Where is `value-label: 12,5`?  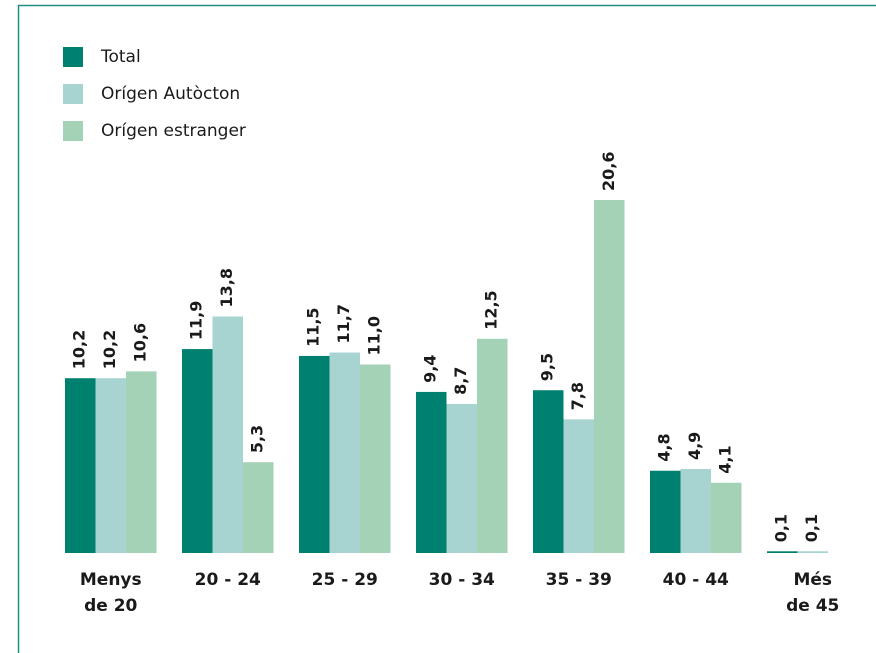
value-label: 12,5 is located at coordinates (491, 309).